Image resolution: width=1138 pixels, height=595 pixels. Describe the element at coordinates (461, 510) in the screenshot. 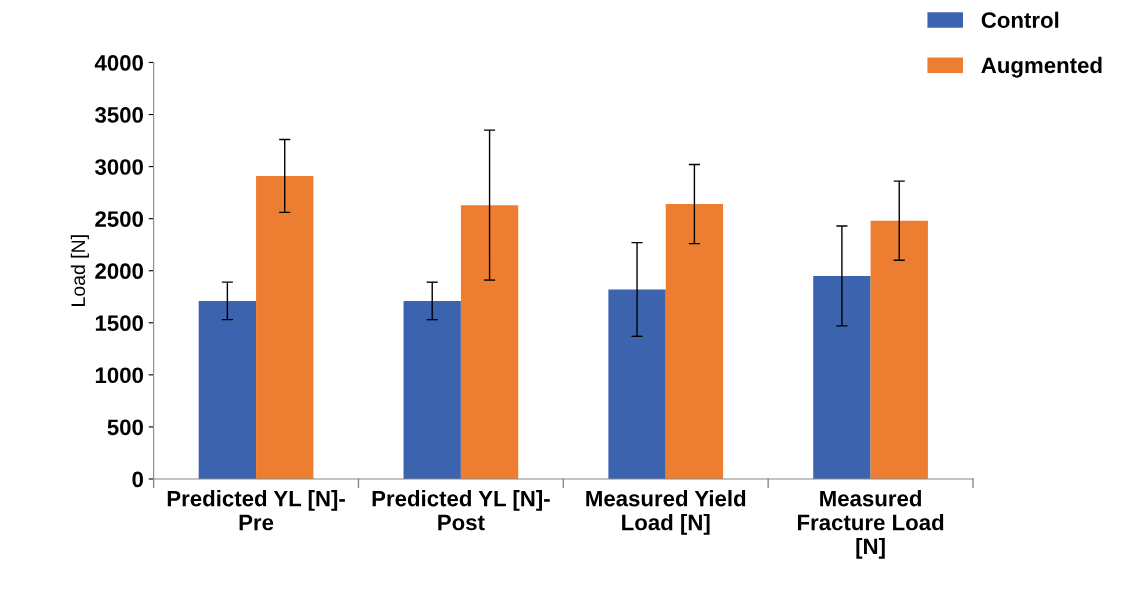

I see `x-tick-label: Predicted YL [N]- Post` at that location.